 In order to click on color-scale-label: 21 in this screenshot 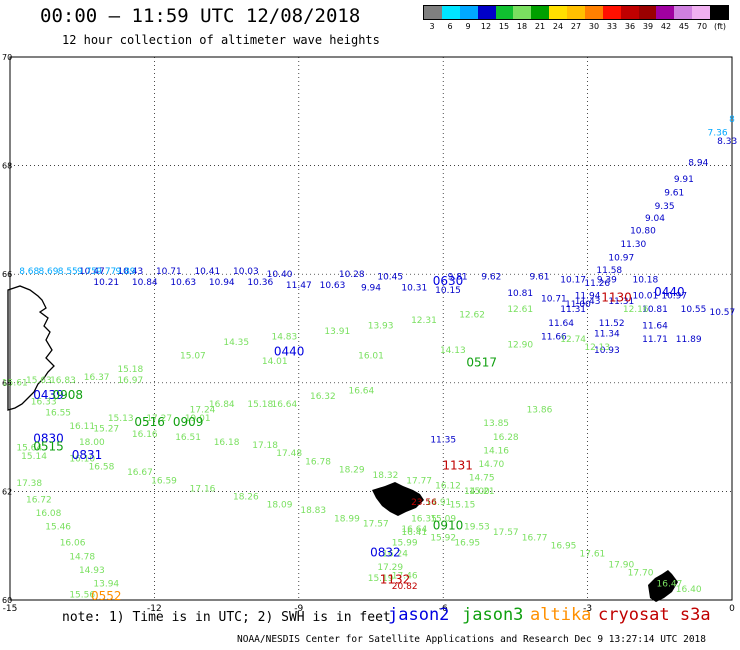, I will do `click(540, 26)`.